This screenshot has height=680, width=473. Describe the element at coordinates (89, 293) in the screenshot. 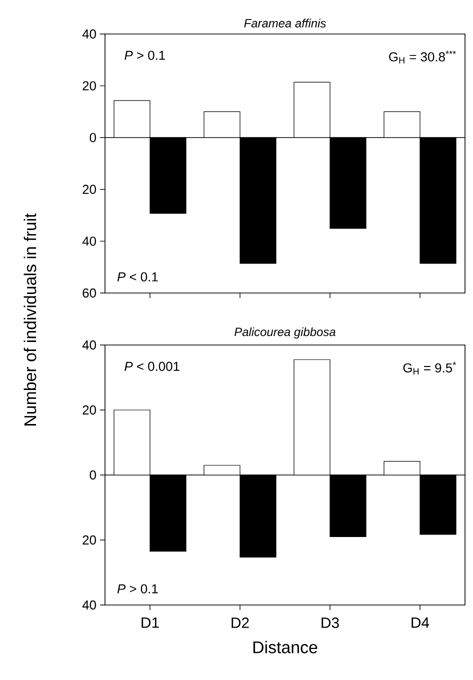

I see `y-tick-label: 60` at that location.